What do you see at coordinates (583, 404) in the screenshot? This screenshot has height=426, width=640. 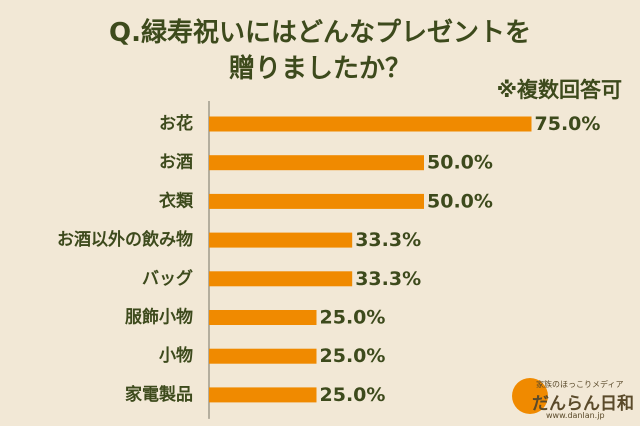 I see `brand-name: だんらん日和` at bounding box center [583, 404].